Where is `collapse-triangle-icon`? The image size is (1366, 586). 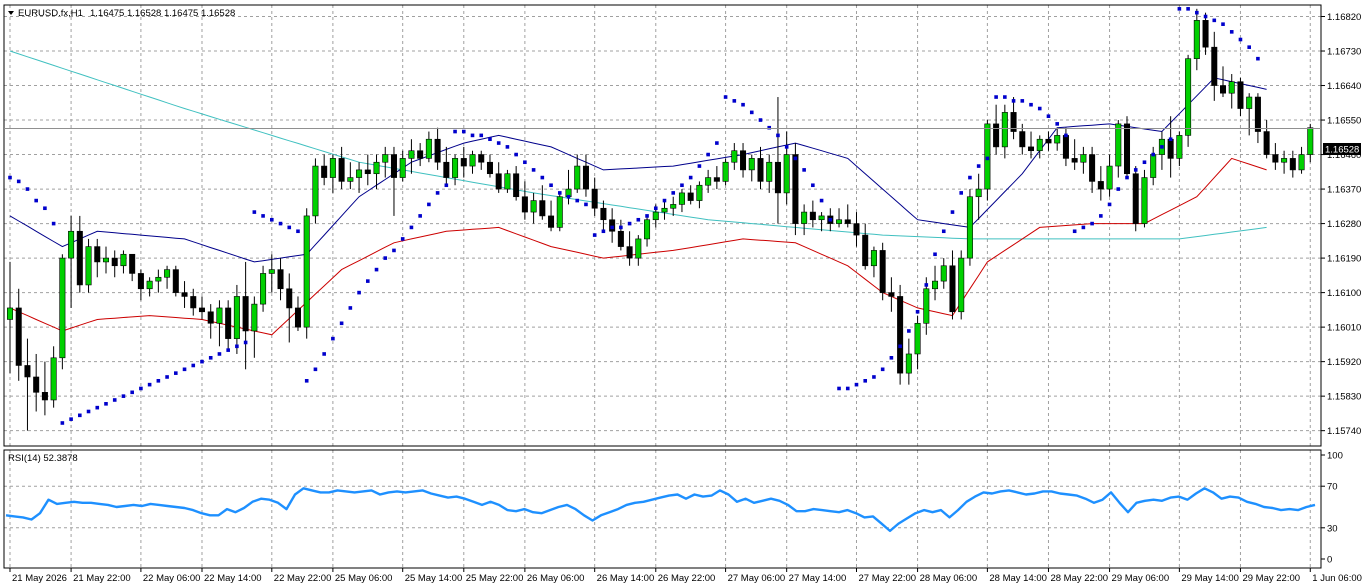 collapse-triangle-icon is located at coordinates (11, 13).